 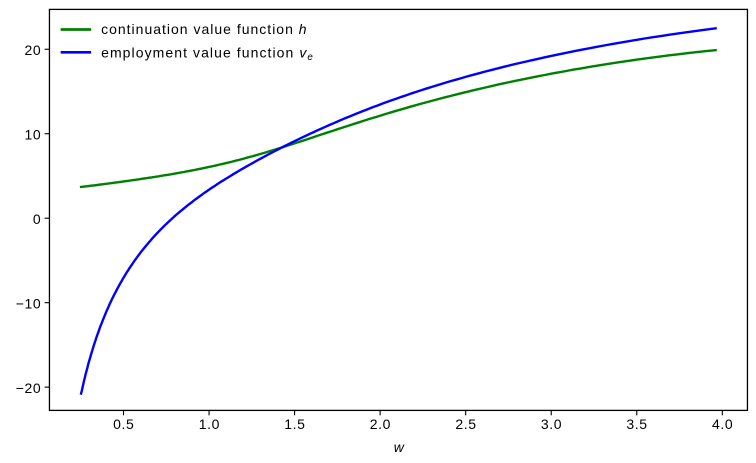 I want to click on svg-text: 2.5, so click(x=465, y=424).